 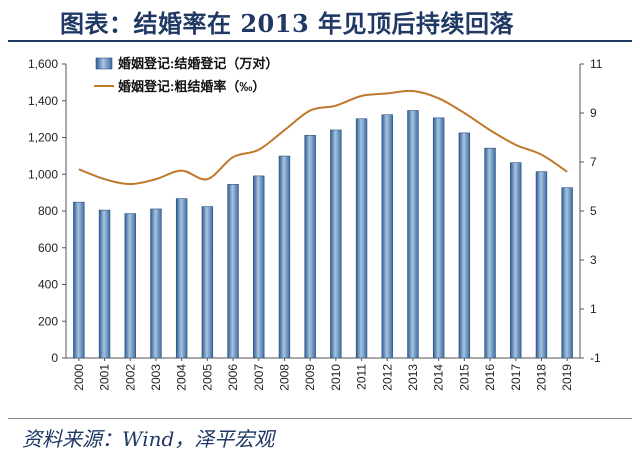 I want to click on x-tick-label: 2003, so click(x=156, y=377).